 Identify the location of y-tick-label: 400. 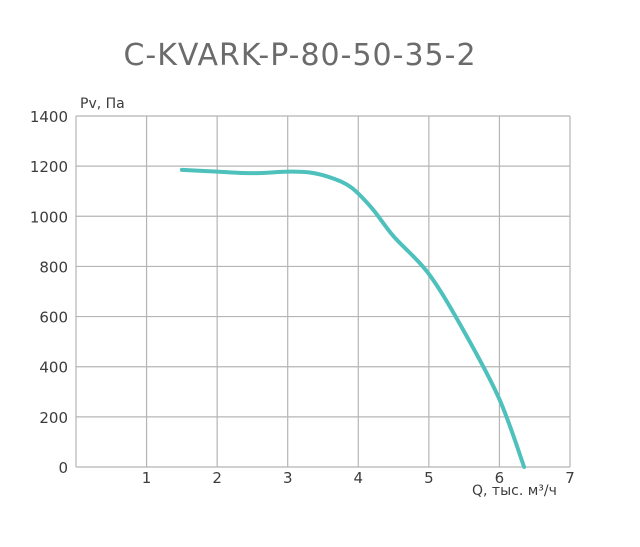
(53, 368).